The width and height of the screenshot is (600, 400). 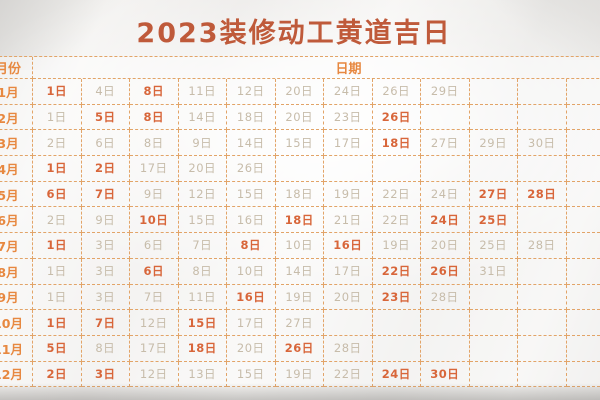 I want to click on table-row: 4月 1日 2日 17日 20日 26日, so click(x=300, y=169).